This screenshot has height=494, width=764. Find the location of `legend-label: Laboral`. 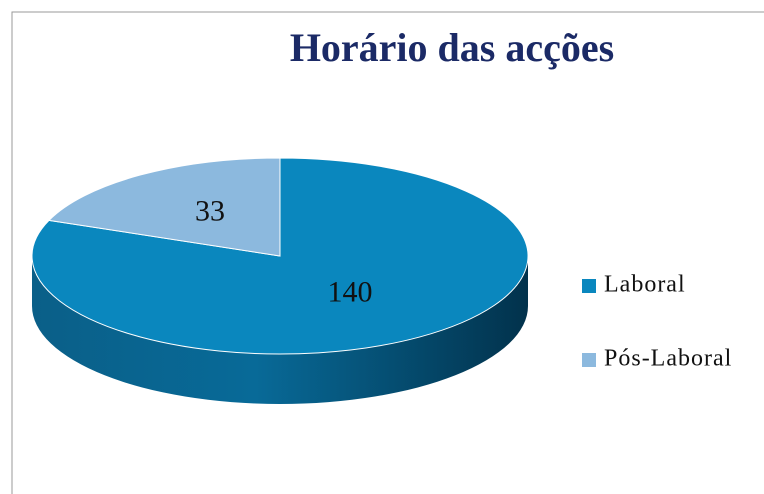

legend-label: Laboral is located at coordinates (645, 285).